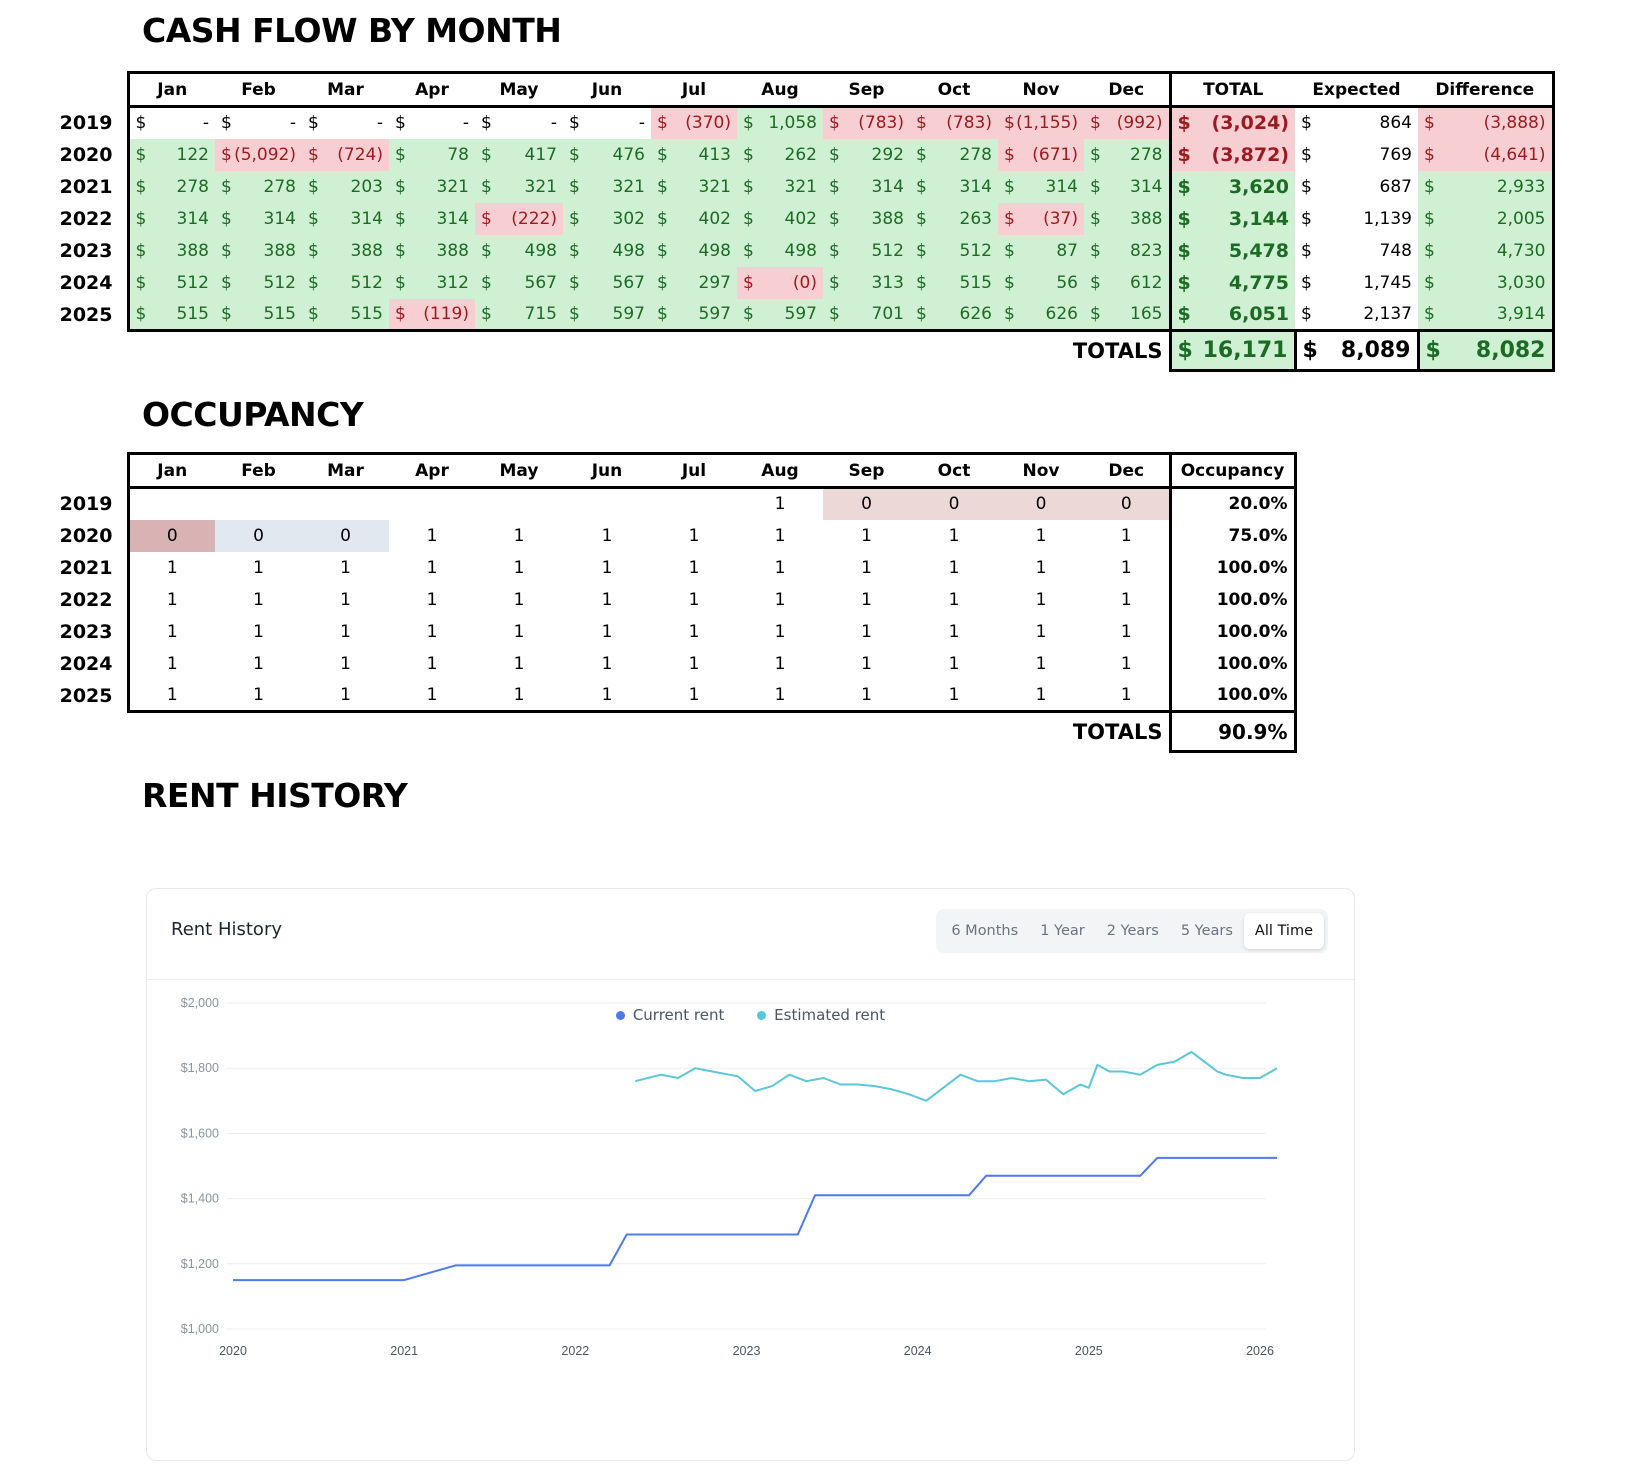 This screenshot has height=1470, width=1646. I want to click on range-2-years: 2 Years, so click(1132, 931).